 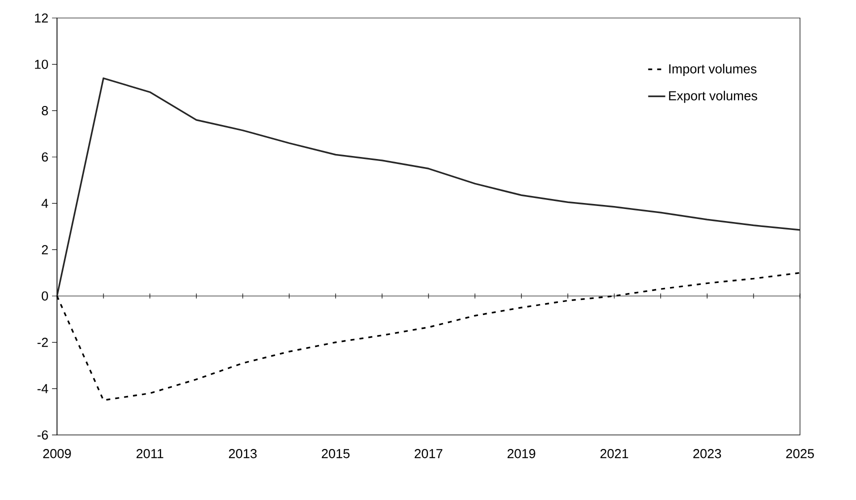 I want to click on y-tick-label: 6, so click(x=45, y=157).